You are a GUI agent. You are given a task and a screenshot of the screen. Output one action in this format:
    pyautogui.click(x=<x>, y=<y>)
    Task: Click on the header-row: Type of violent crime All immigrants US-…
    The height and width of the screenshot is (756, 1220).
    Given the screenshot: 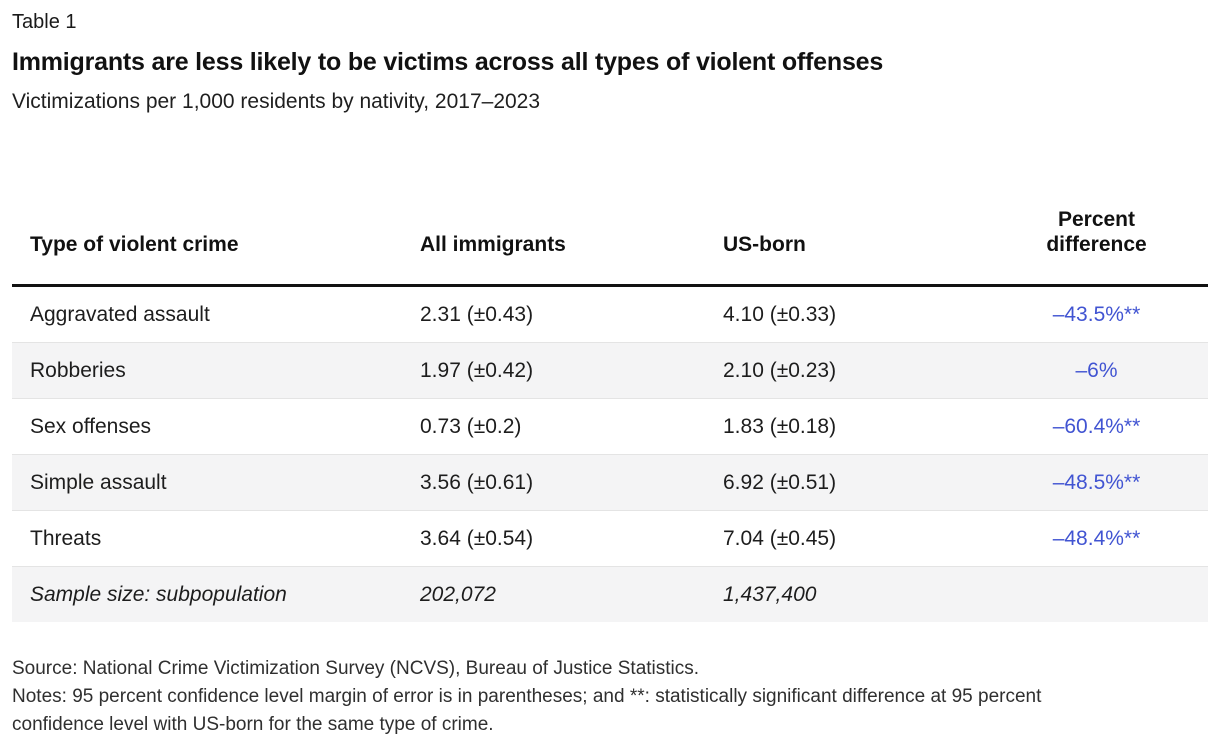 What is the action you would take?
    pyautogui.click(x=610, y=247)
    